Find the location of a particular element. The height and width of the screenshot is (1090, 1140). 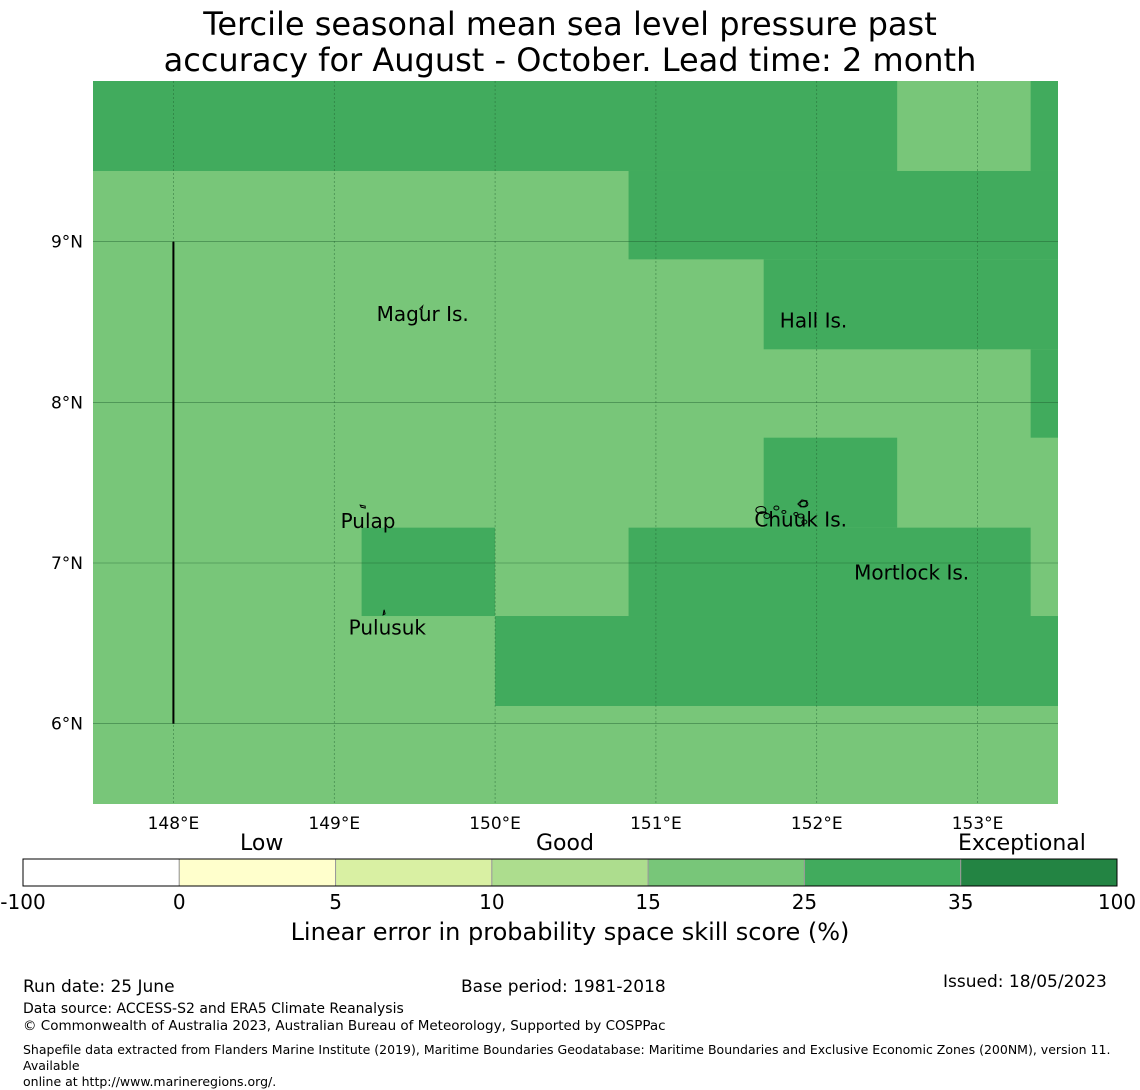

colorbar-tick-label: 15 is located at coordinates (648, 902).